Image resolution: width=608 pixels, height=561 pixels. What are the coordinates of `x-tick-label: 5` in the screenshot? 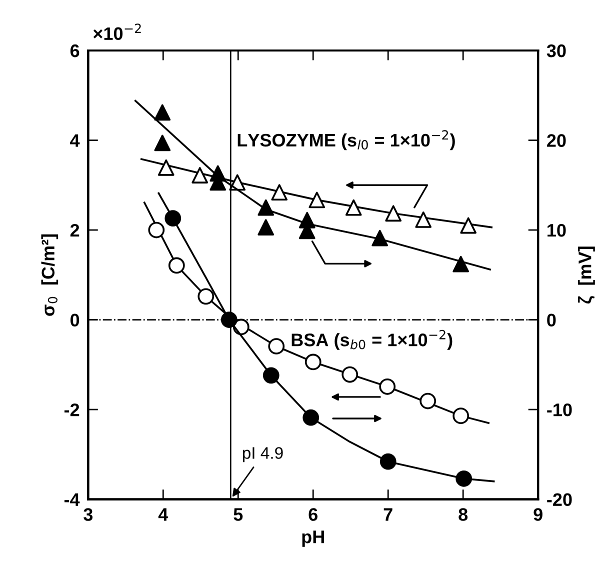 It's located at (238, 514).